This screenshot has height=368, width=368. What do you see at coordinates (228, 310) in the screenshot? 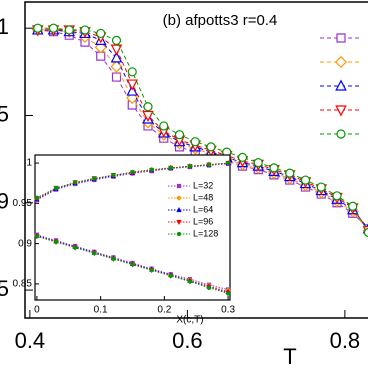
I see `x-tick-label: 0.3` at bounding box center [228, 310].